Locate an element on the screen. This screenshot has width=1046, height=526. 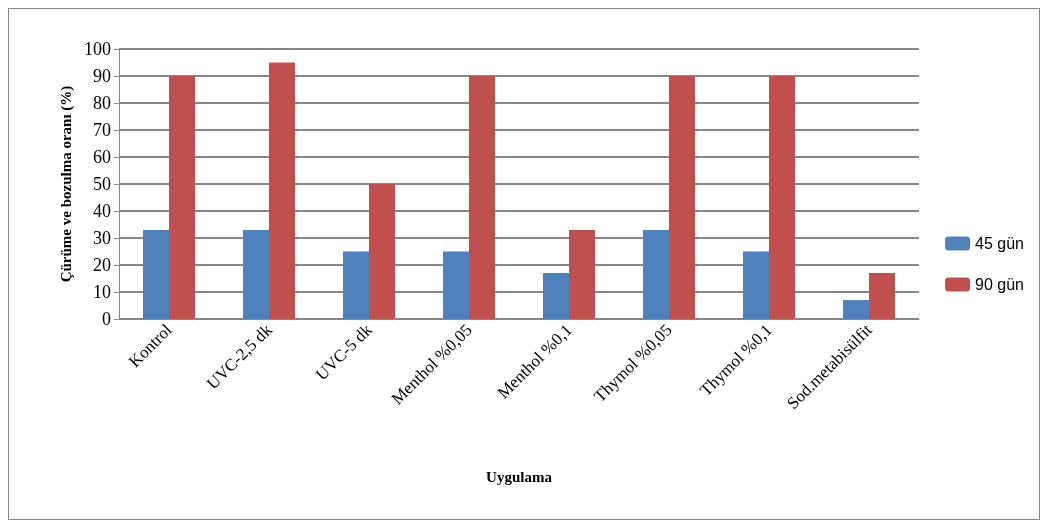
y-tick-label: 40 is located at coordinates (102, 211).